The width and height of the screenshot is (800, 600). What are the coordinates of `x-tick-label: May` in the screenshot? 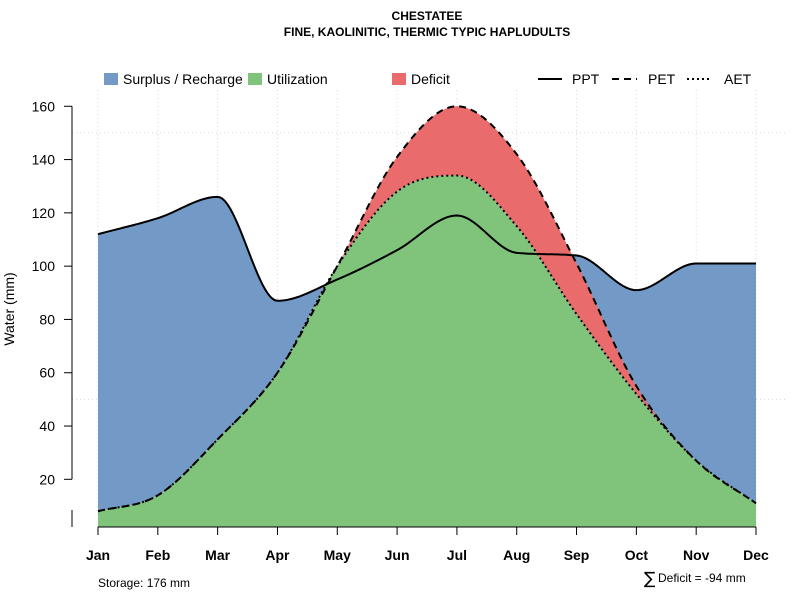 It's located at (337, 555).